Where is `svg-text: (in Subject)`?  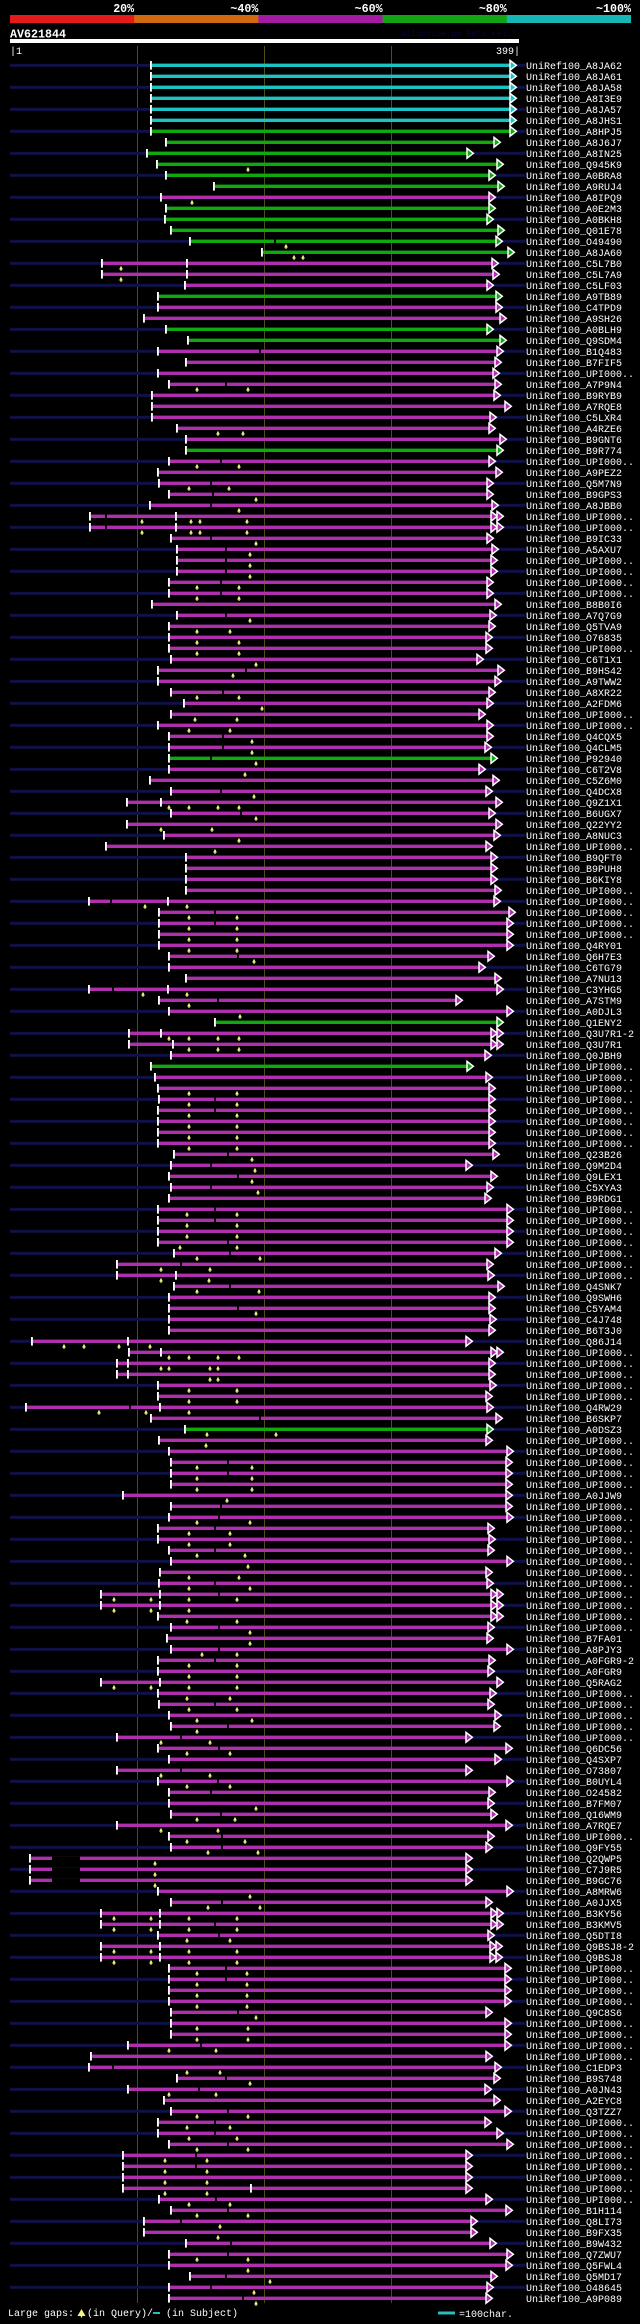 svg-text: (in Subject) is located at coordinates (202, 2314).